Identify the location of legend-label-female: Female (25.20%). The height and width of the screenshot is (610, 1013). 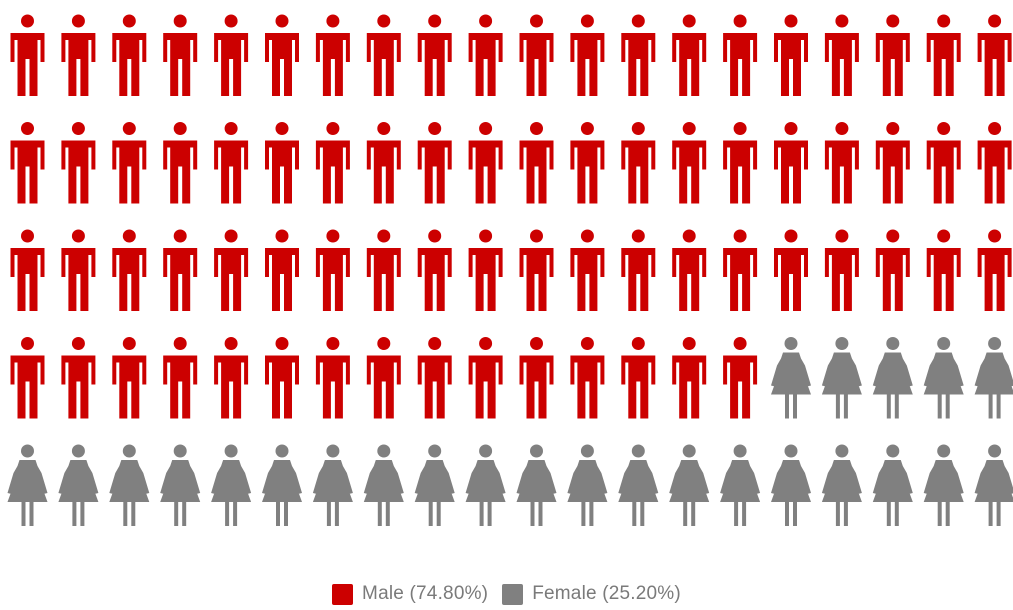
(606, 594).